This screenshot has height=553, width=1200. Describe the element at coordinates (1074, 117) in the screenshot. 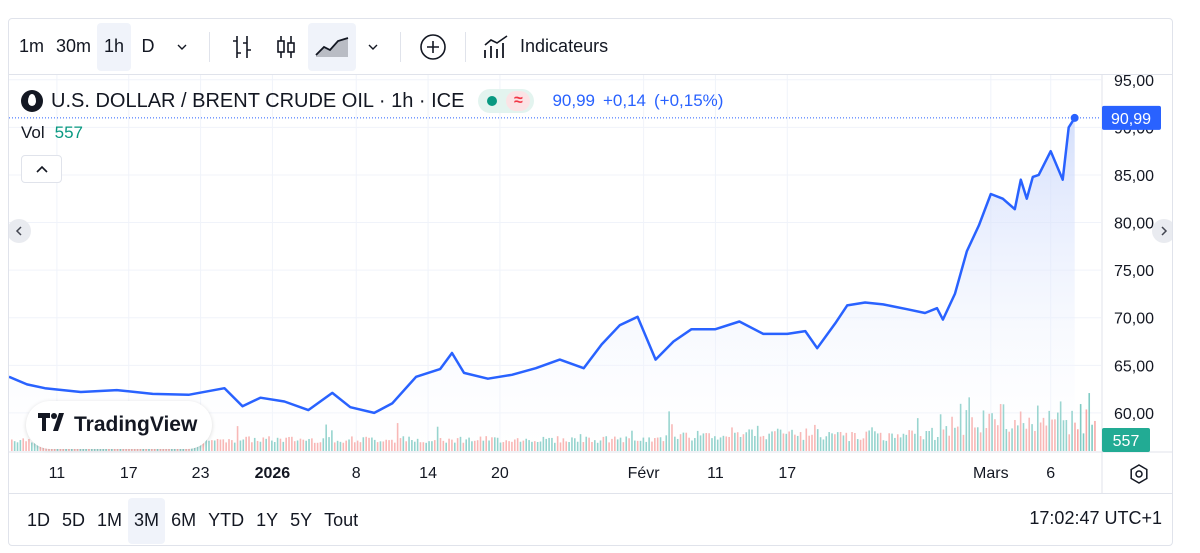

I see `last-price-point` at that location.